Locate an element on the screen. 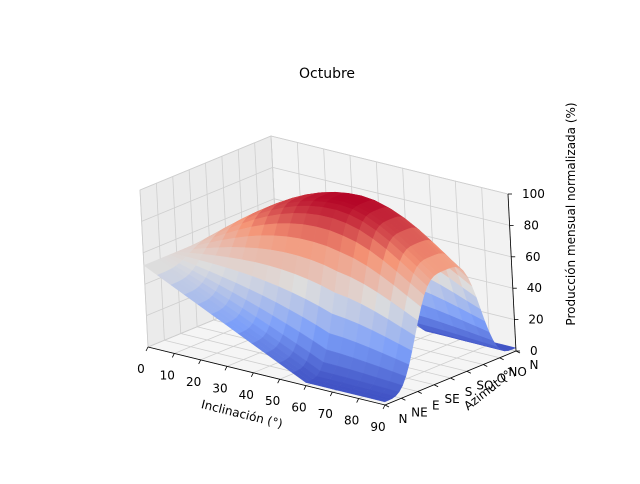  gridline-x-back is located at coordinates (486, 266).